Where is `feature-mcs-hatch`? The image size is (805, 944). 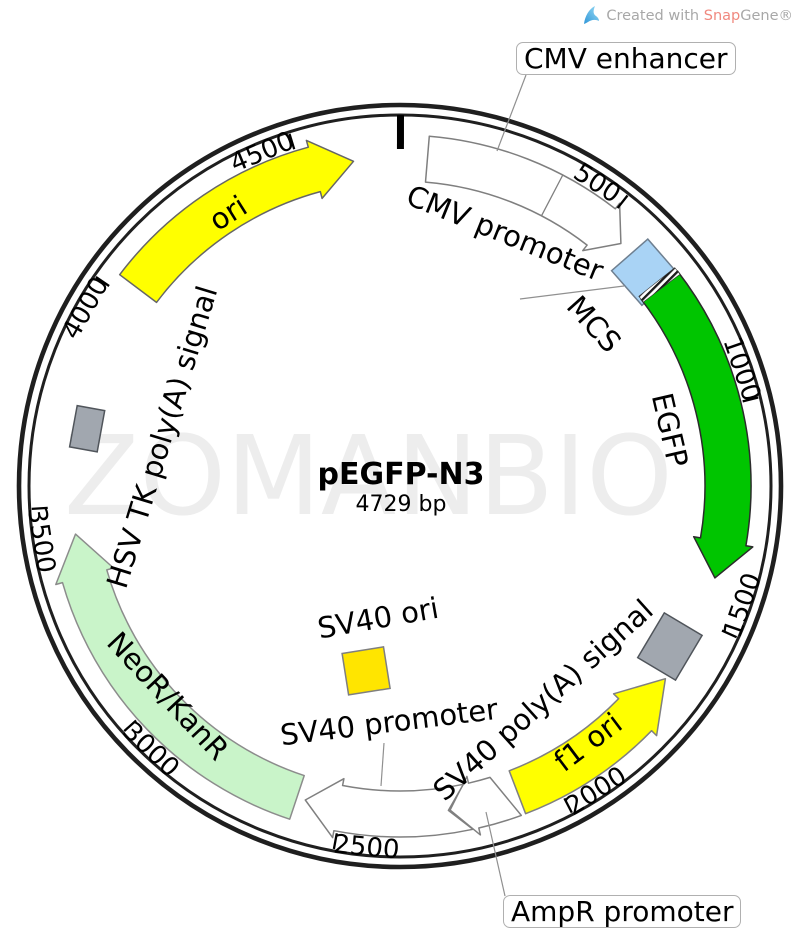
feature-mcs-hatch is located at coordinates (659, 285).